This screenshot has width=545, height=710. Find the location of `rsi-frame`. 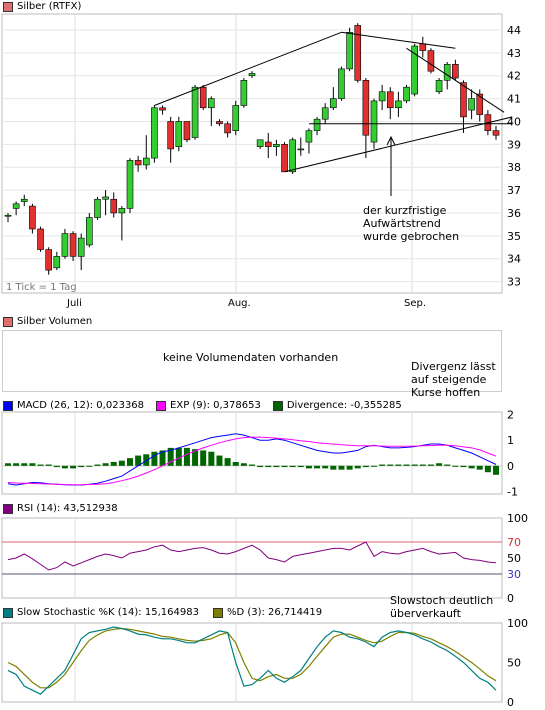

rsi-frame is located at coordinates (252, 558).